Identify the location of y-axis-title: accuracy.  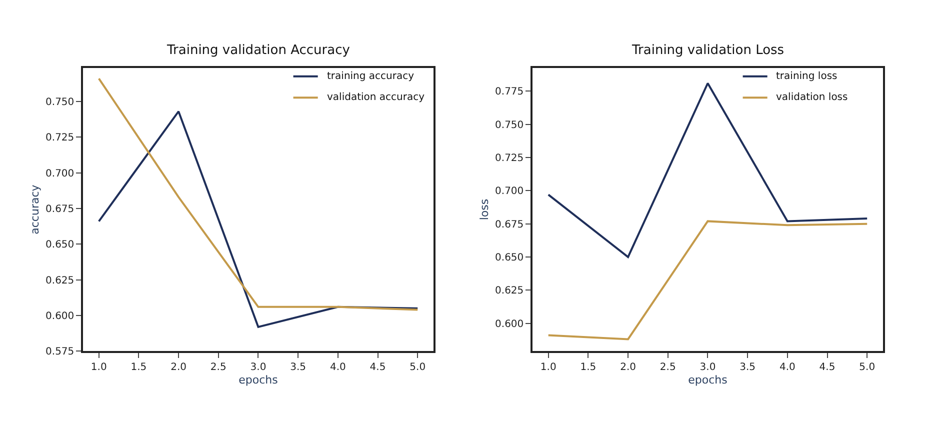
(35, 209).